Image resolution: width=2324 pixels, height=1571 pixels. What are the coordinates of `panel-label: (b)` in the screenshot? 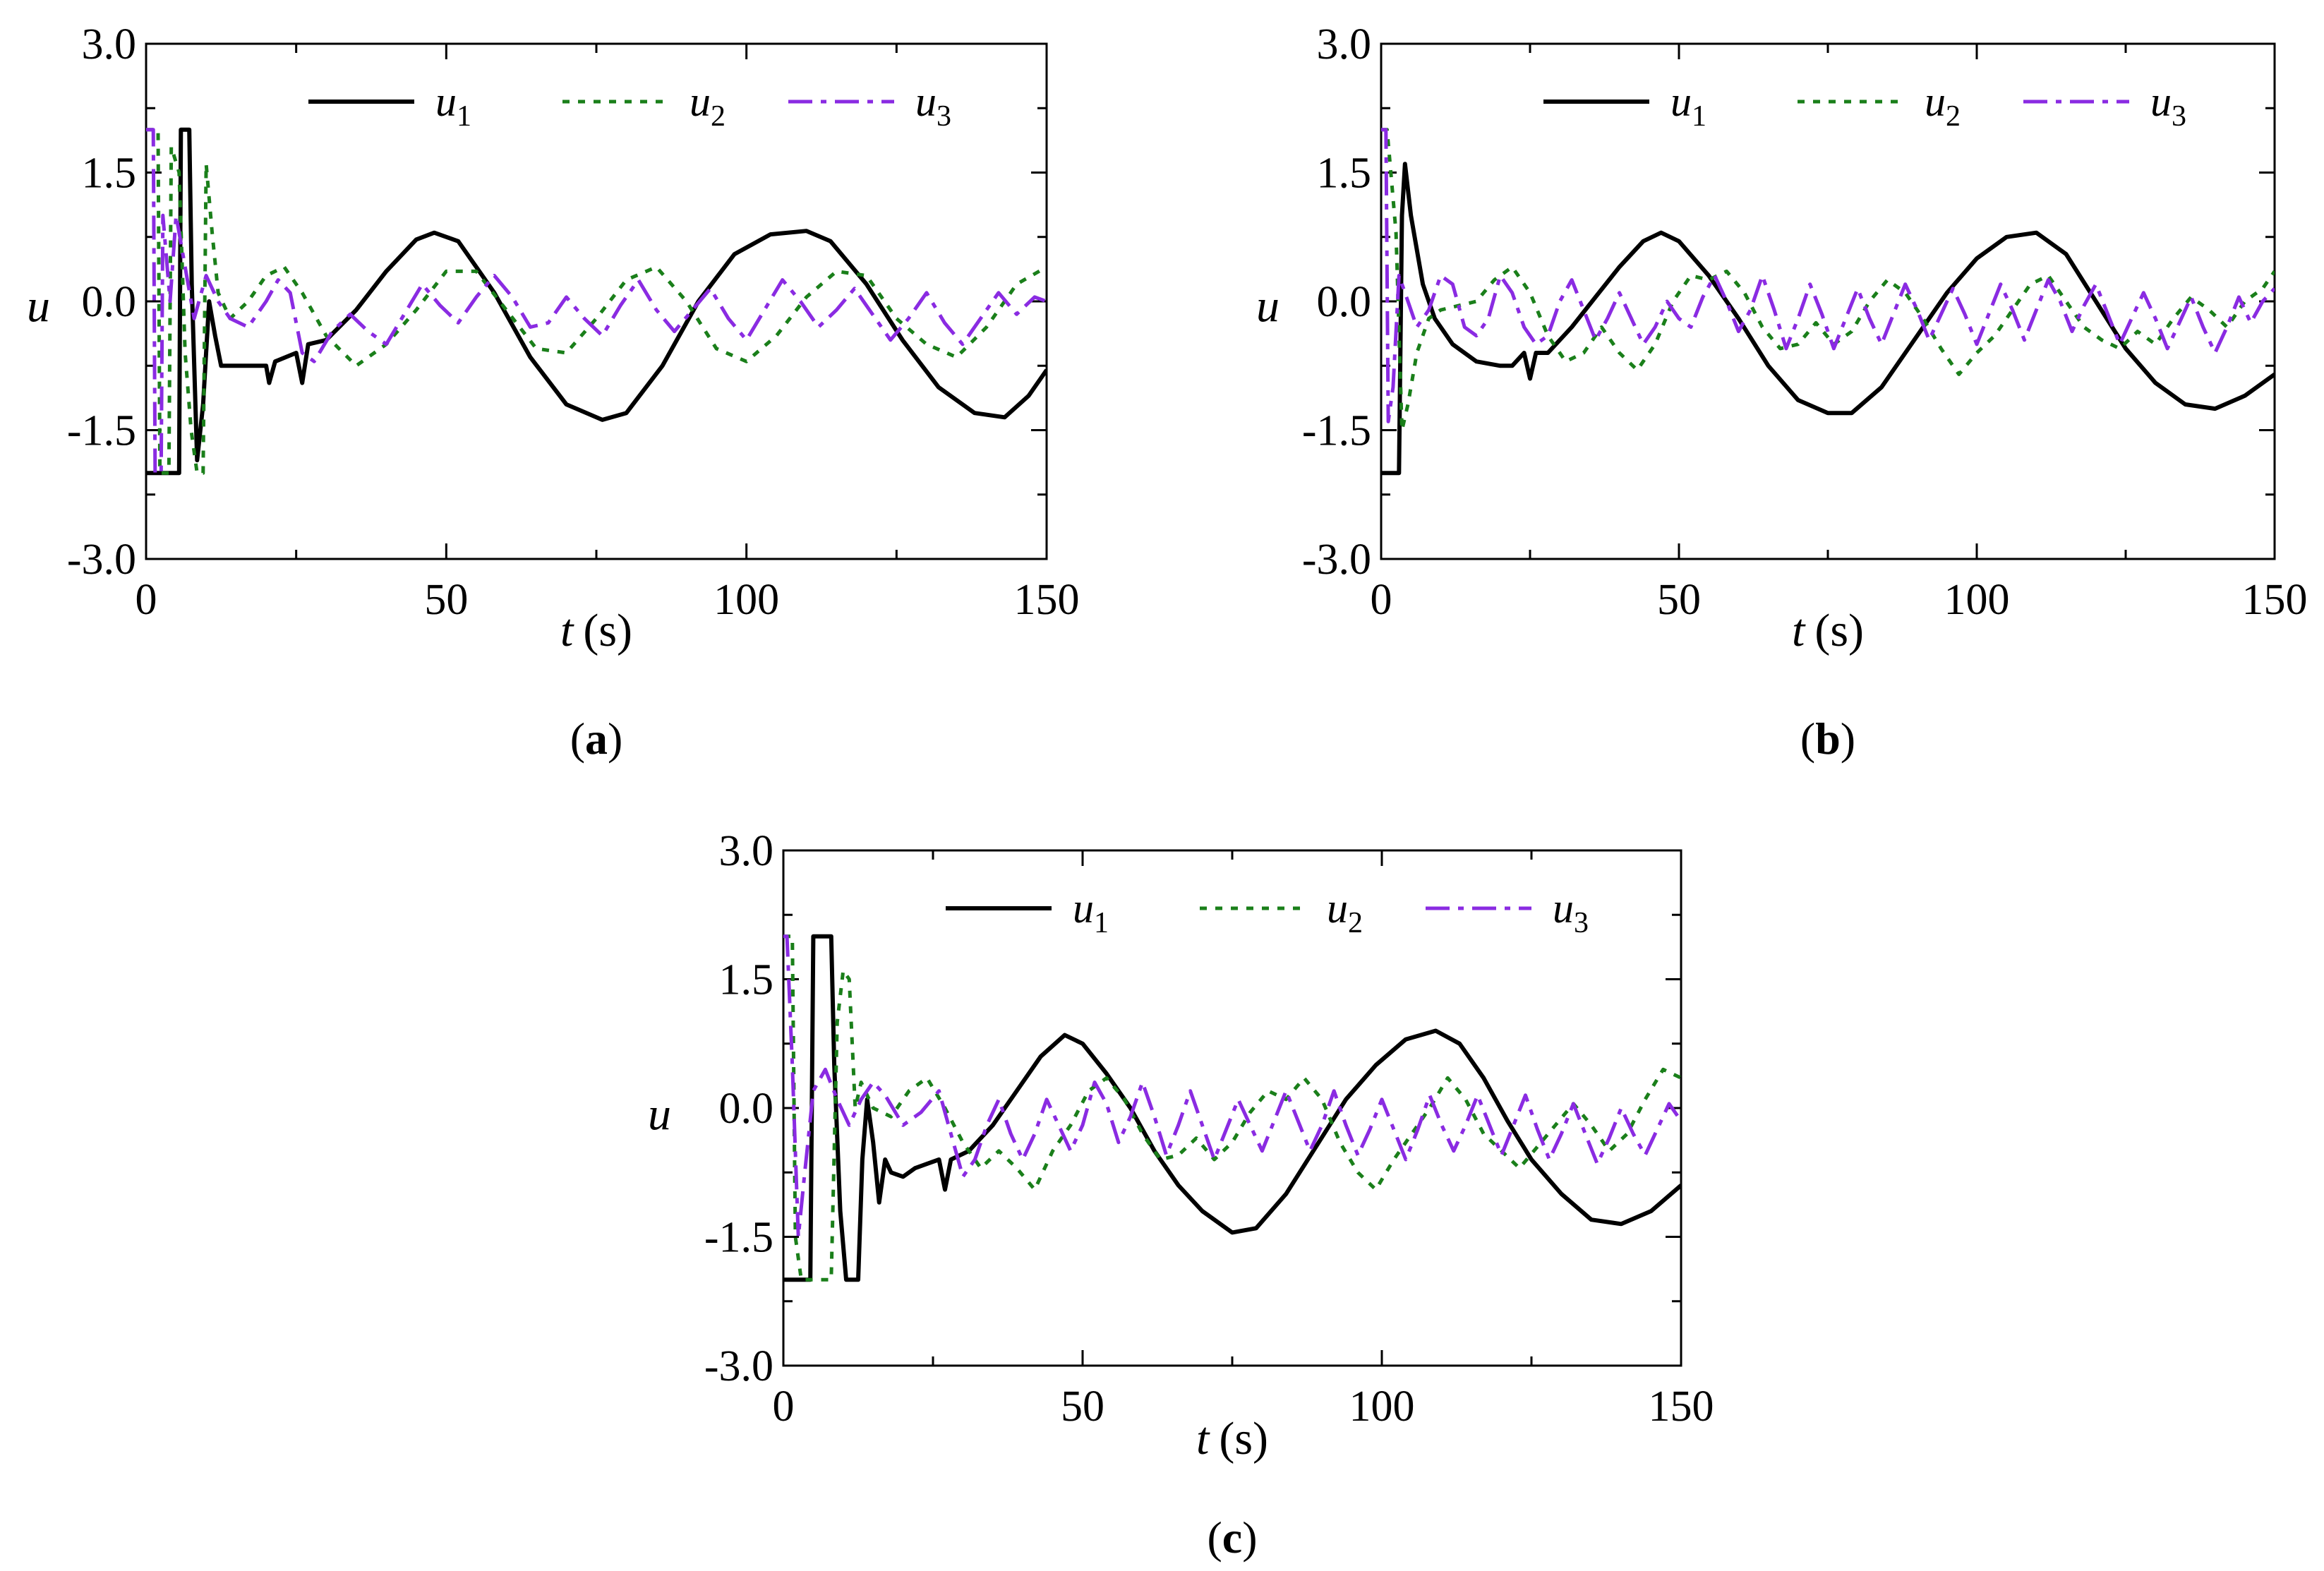 It's located at (1827, 739).